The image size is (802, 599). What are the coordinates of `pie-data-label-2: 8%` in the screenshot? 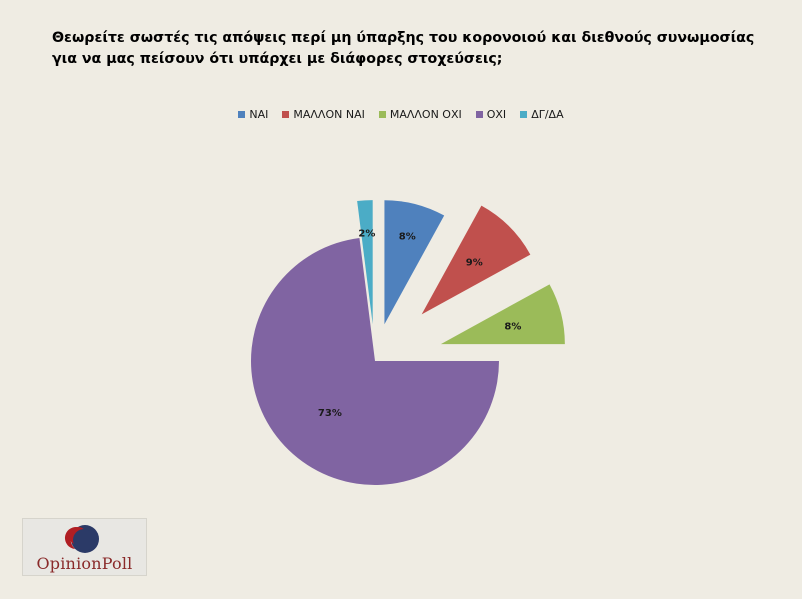 It's located at (512, 327).